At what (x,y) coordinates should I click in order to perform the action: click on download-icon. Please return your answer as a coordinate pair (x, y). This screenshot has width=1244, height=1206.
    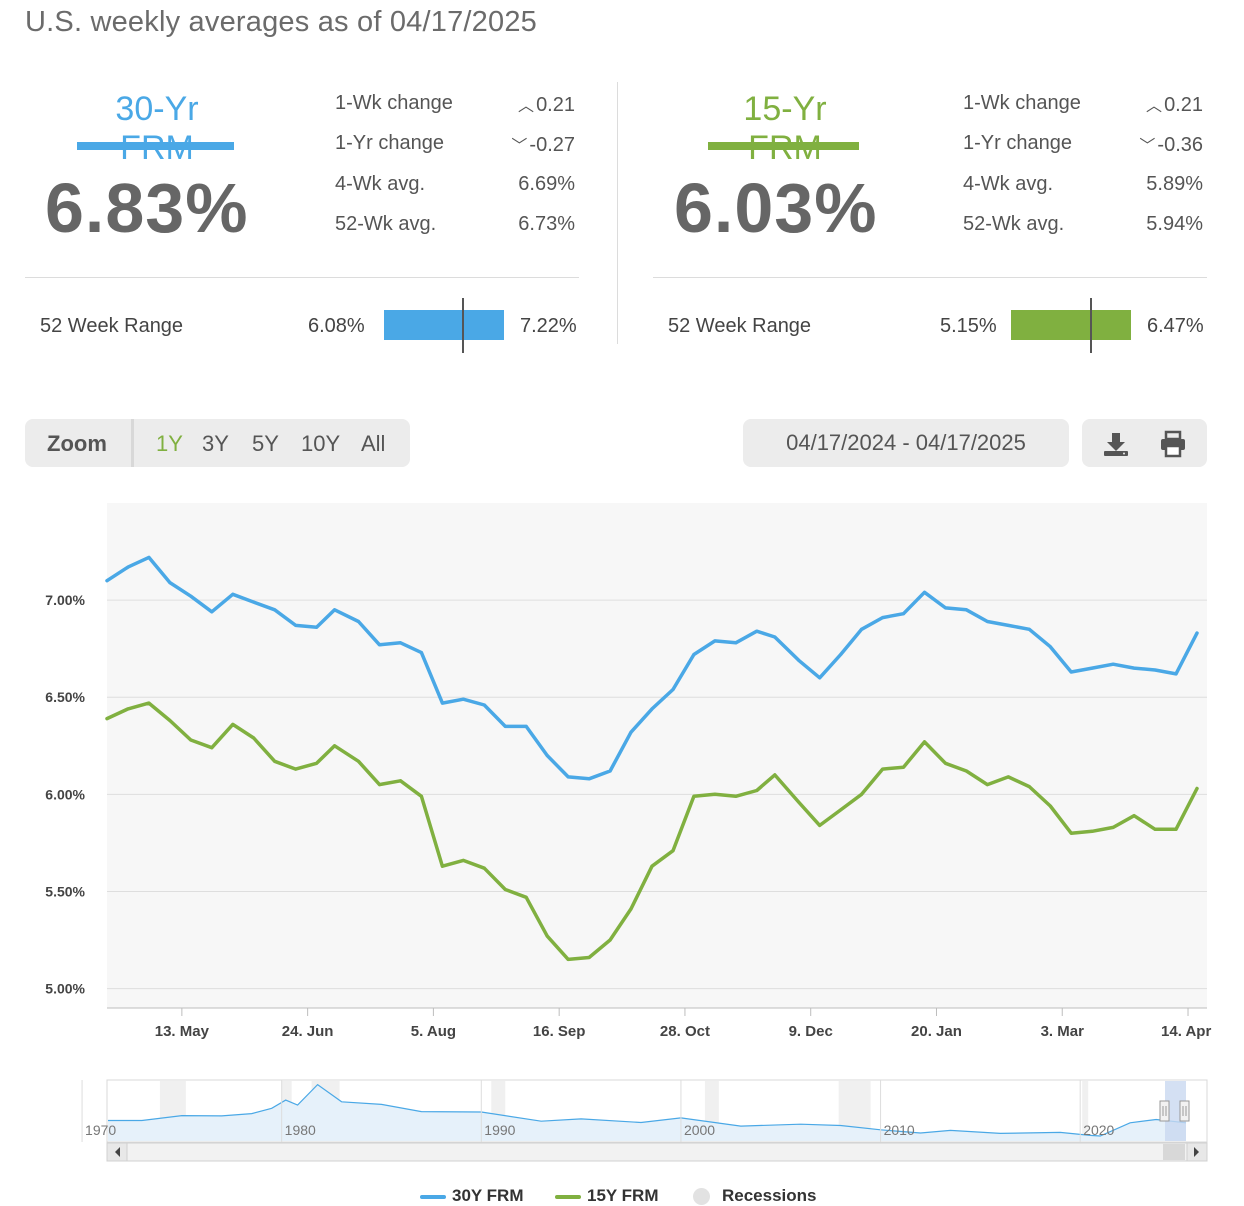
    Looking at the image, I should click on (1116, 444).